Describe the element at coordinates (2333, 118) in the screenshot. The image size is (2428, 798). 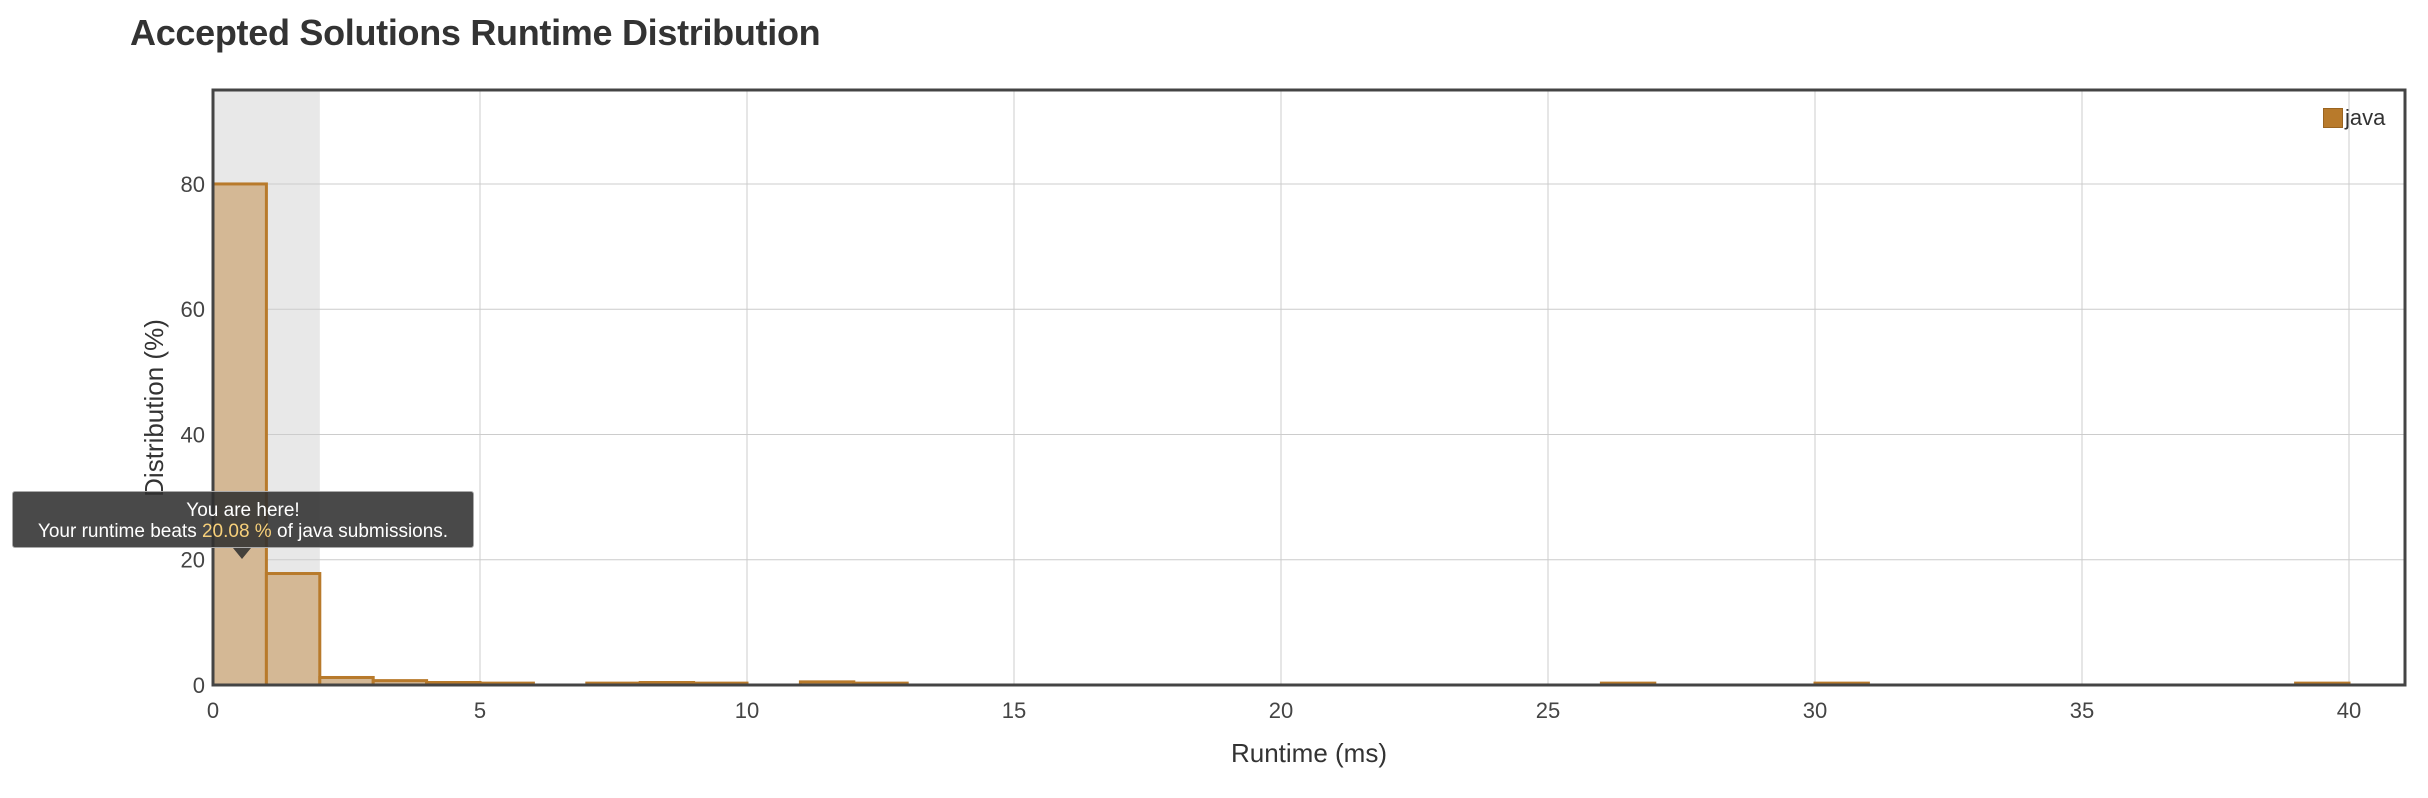
I see `legend-swatch-java` at that location.